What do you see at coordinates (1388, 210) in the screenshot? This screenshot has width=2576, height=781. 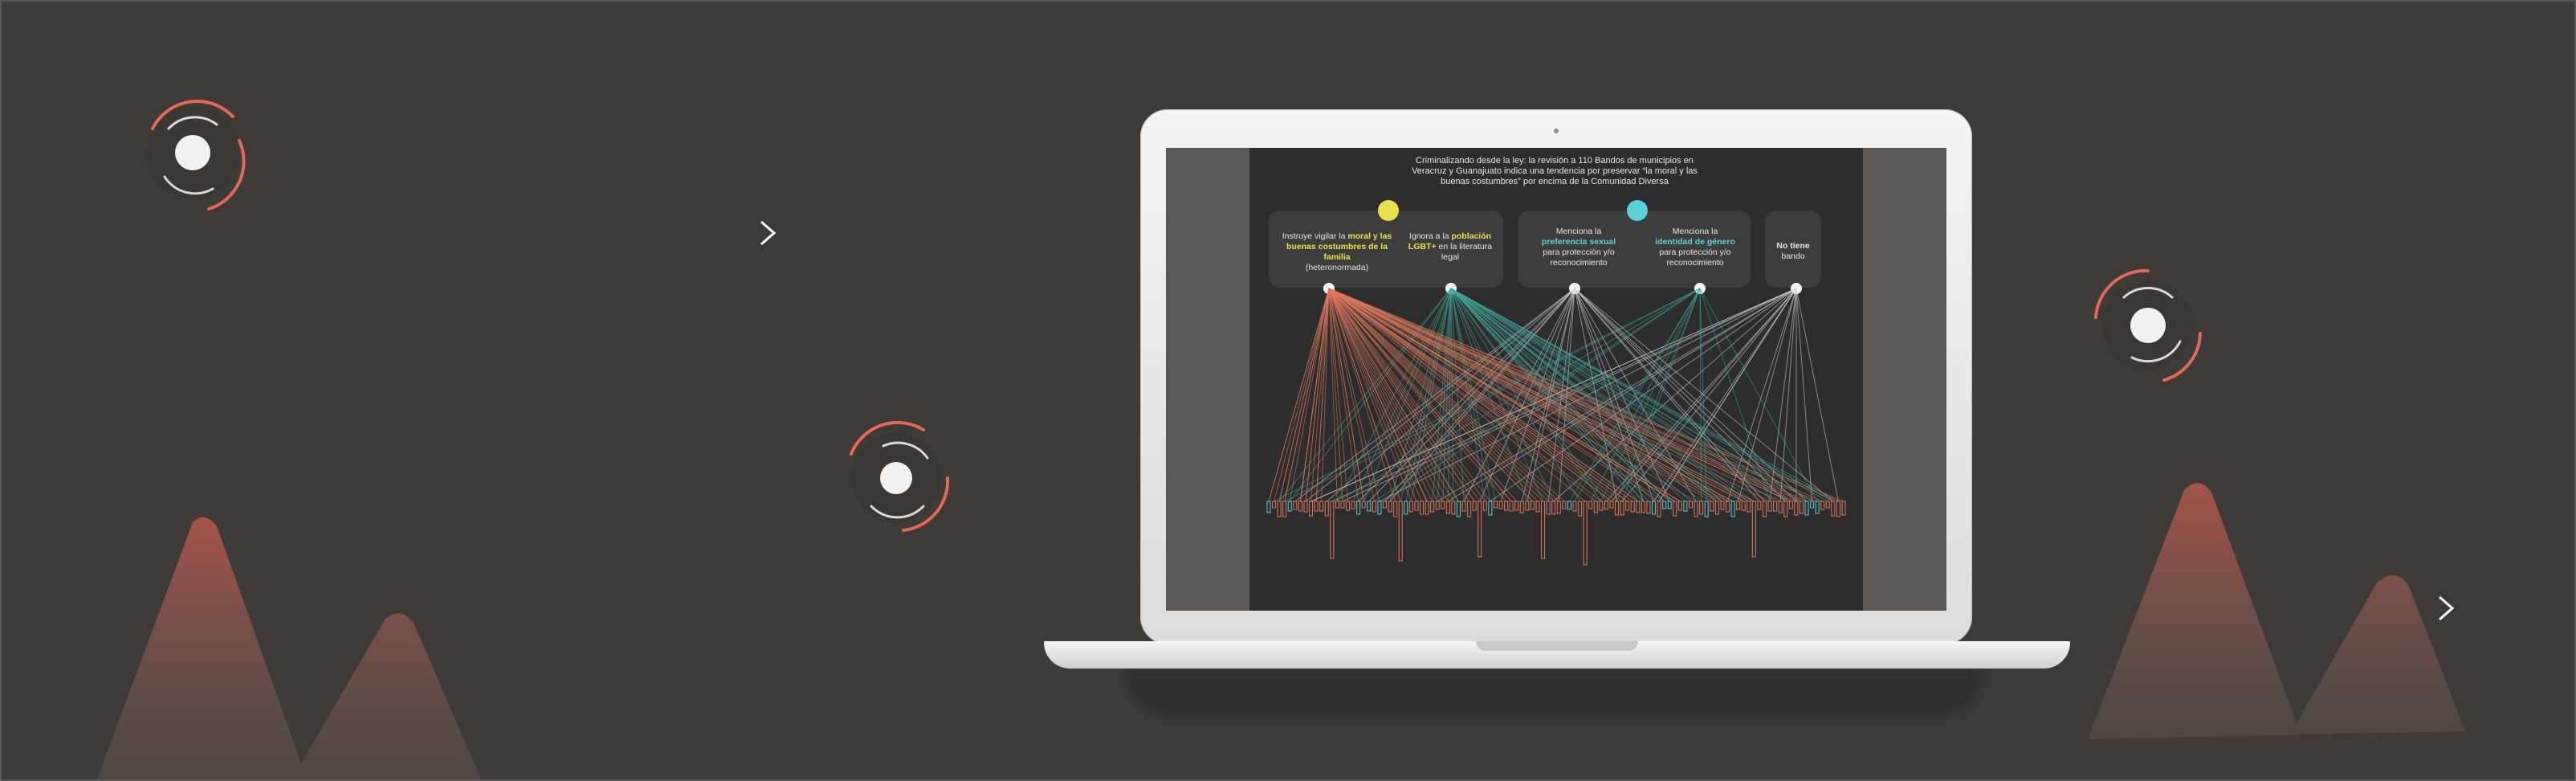 I see `document-icon` at bounding box center [1388, 210].